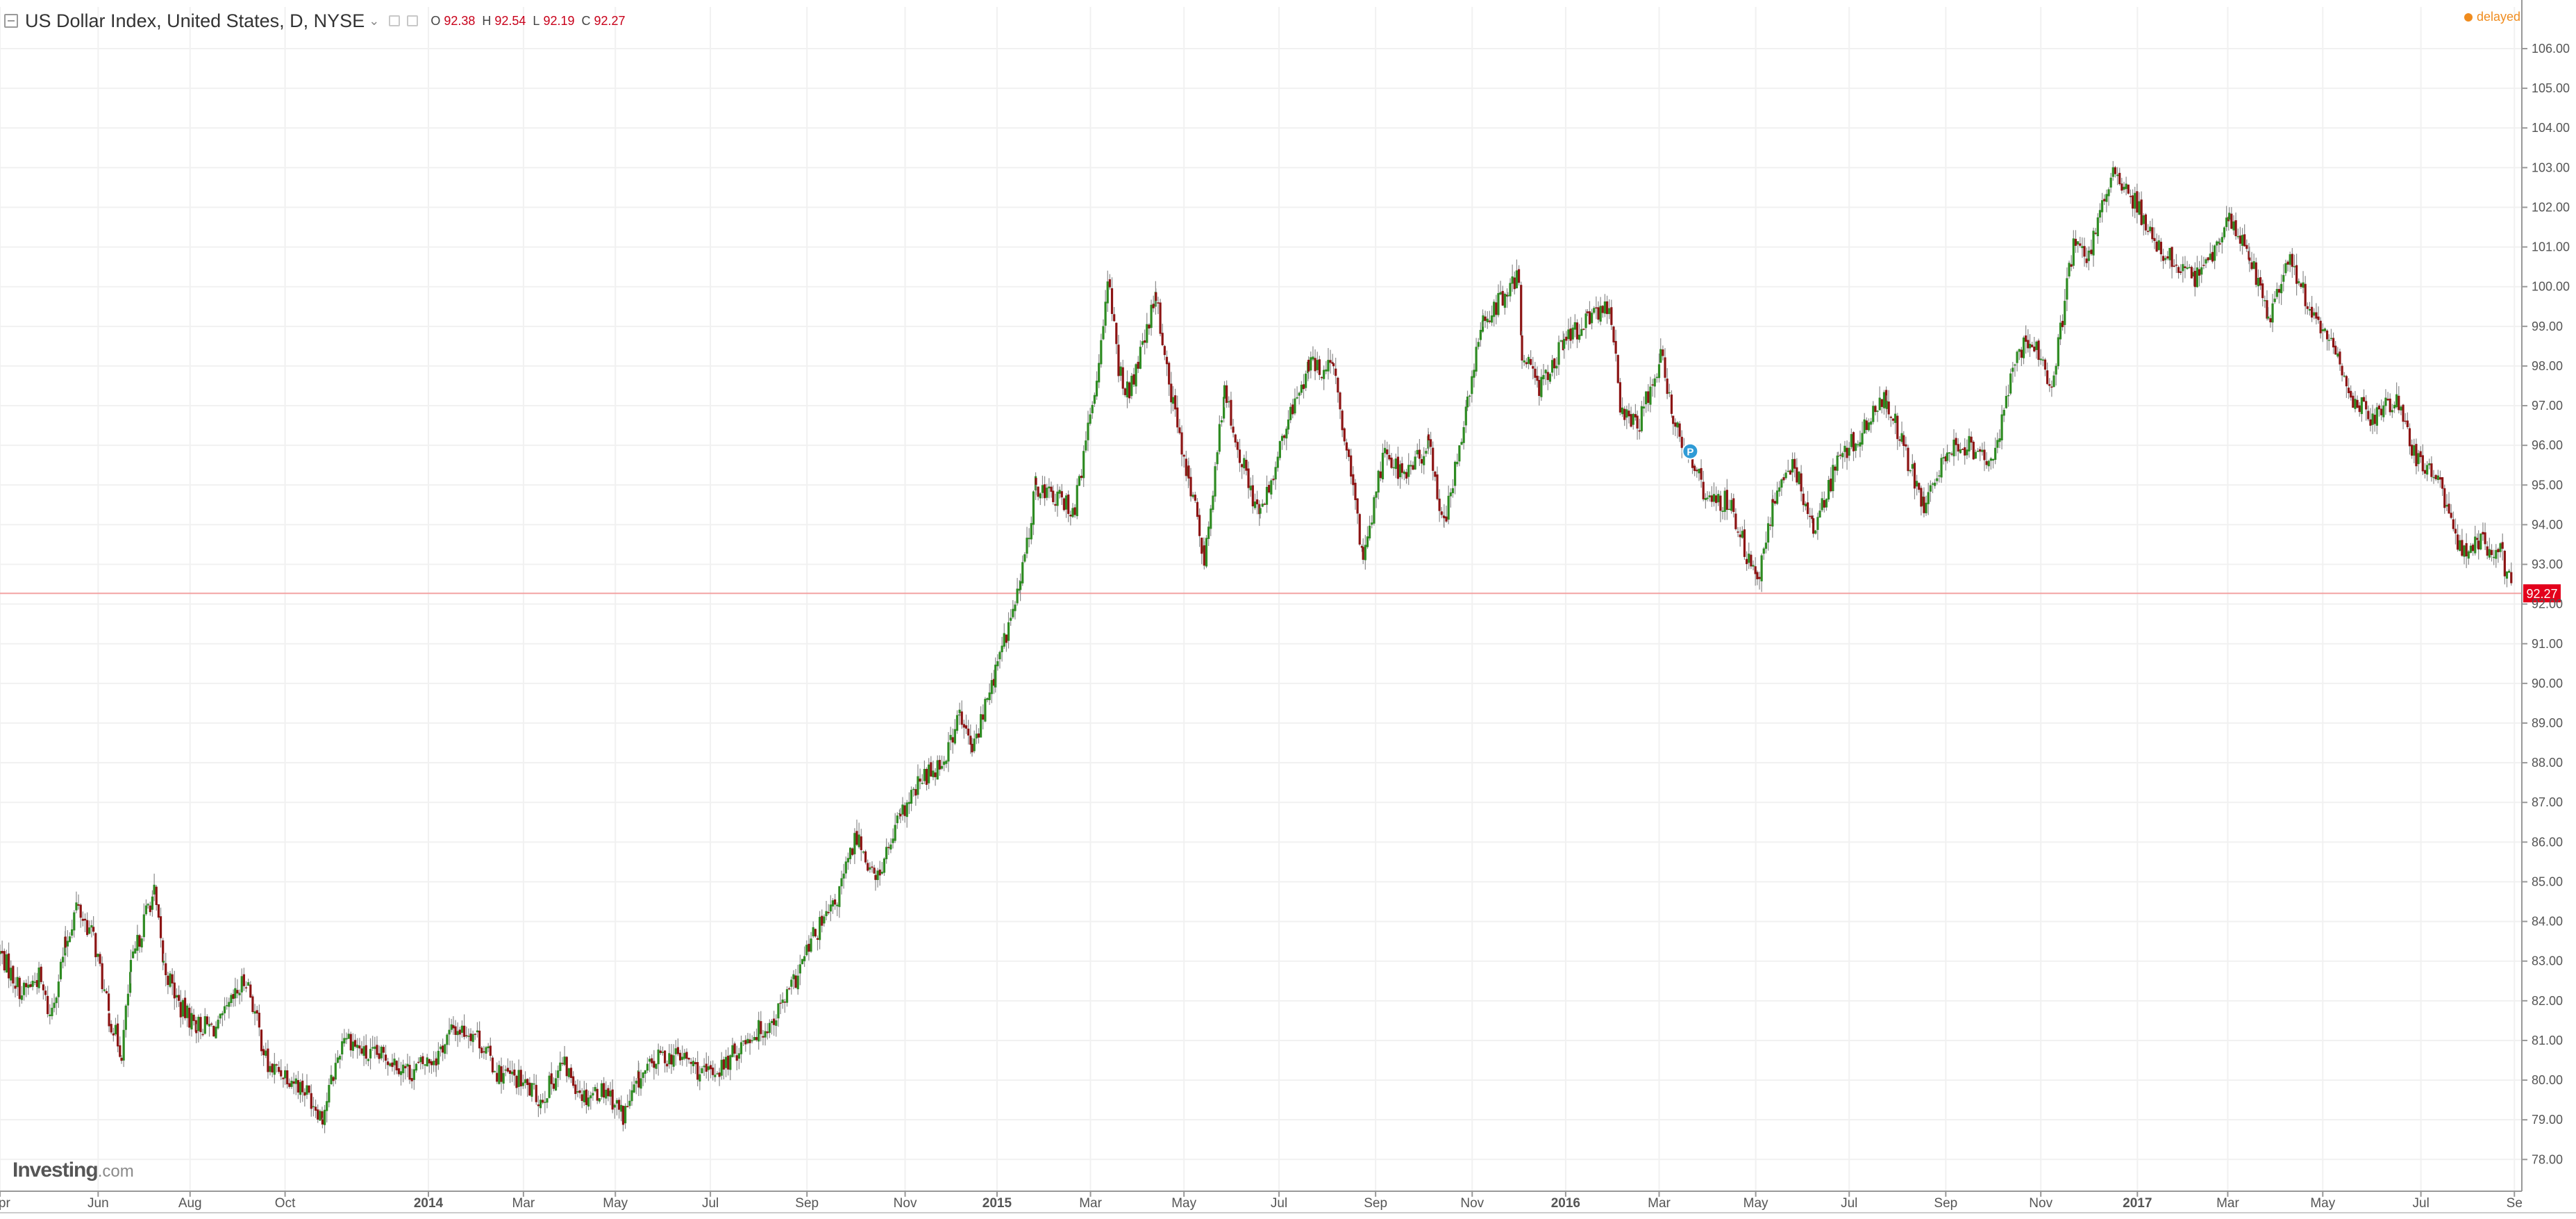 The width and height of the screenshot is (2576, 1219). I want to click on symbol-title: US Dollar Index, United States, D, NYSE, so click(195, 20).